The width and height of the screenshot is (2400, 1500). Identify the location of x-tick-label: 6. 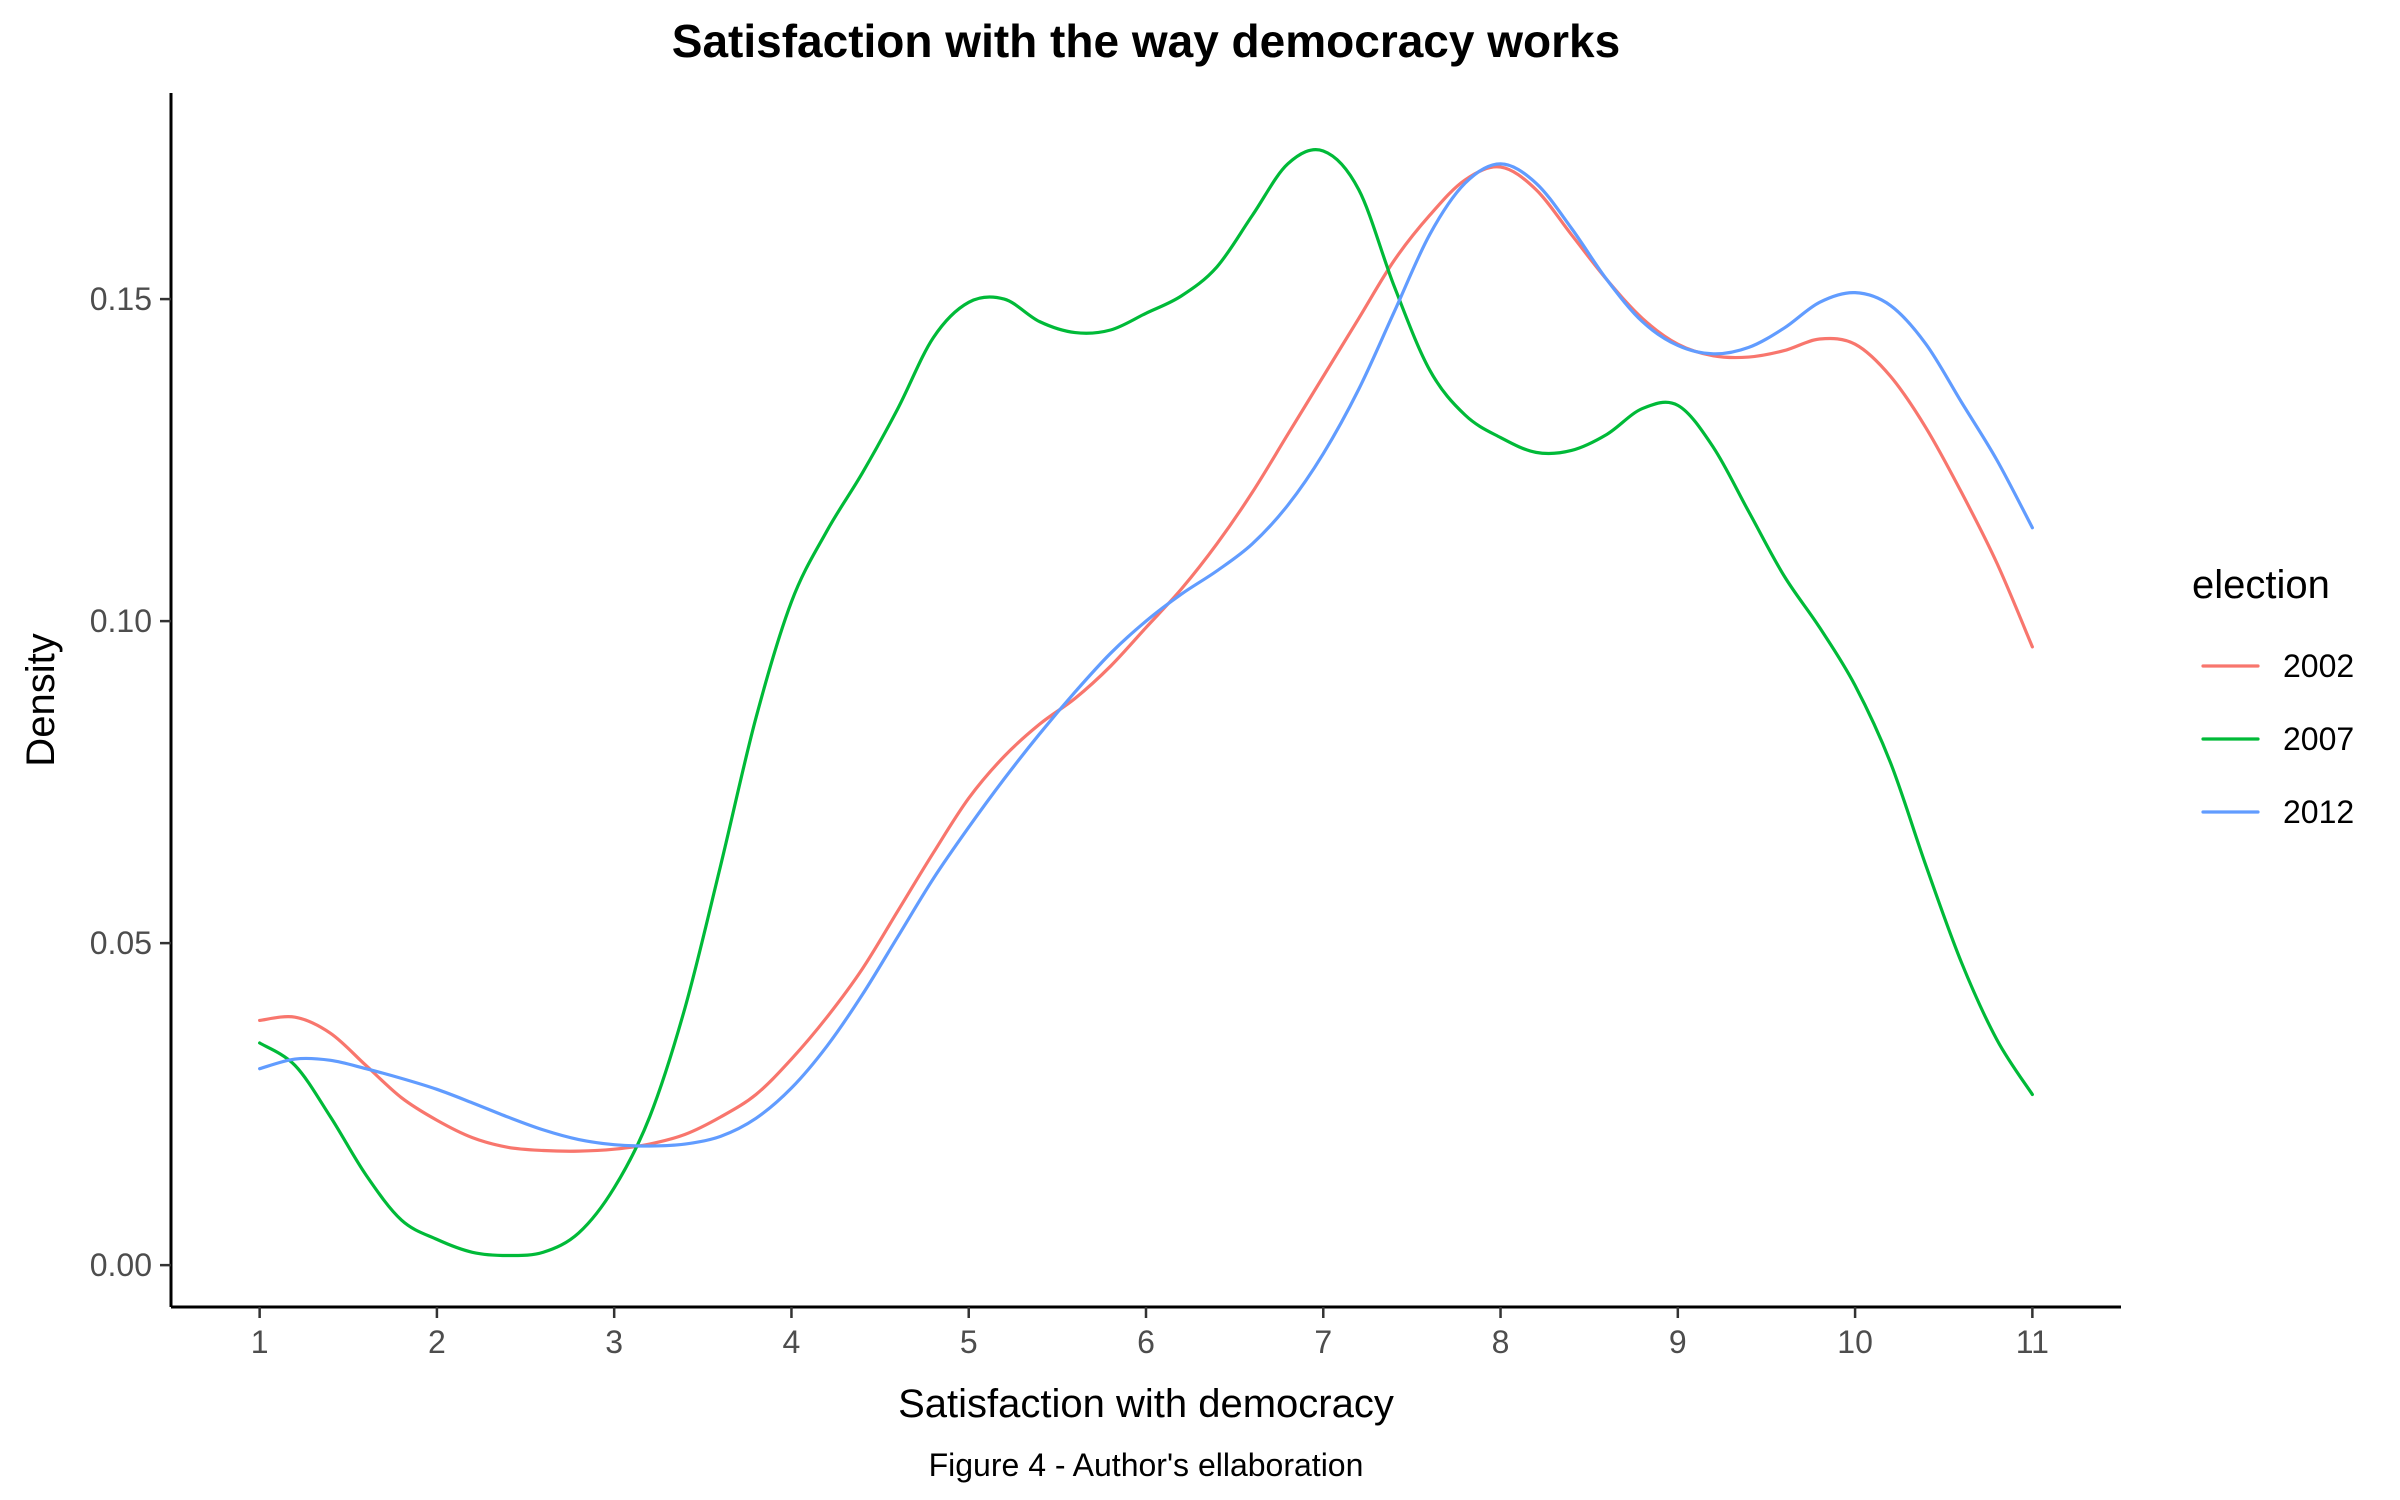
(1146, 1342).